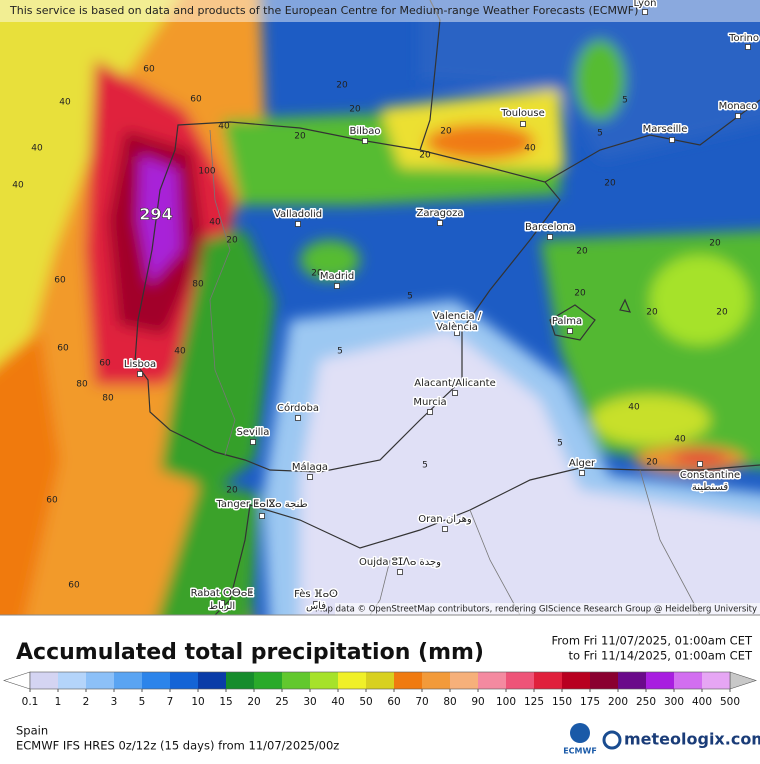 Image resolution: width=760 pixels, height=764 pixels. What do you see at coordinates (250, 652) in the screenshot?
I see `title: Accumulated total precipitation (mm)` at bounding box center [250, 652].